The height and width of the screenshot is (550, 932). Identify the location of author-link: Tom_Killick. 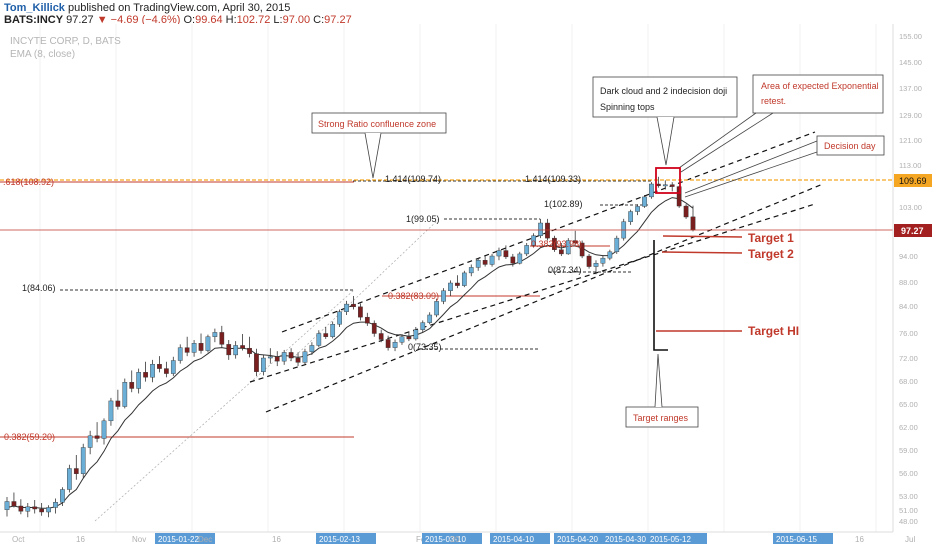
(34, 8).